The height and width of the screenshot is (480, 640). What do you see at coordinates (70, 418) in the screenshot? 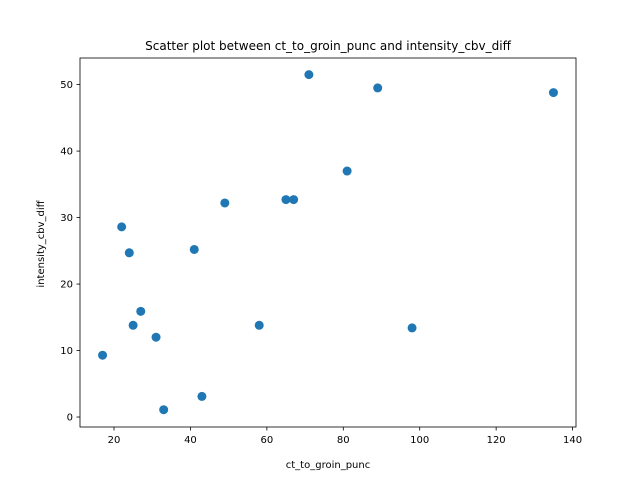
I see `y-tick-label: 0` at bounding box center [70, 418].